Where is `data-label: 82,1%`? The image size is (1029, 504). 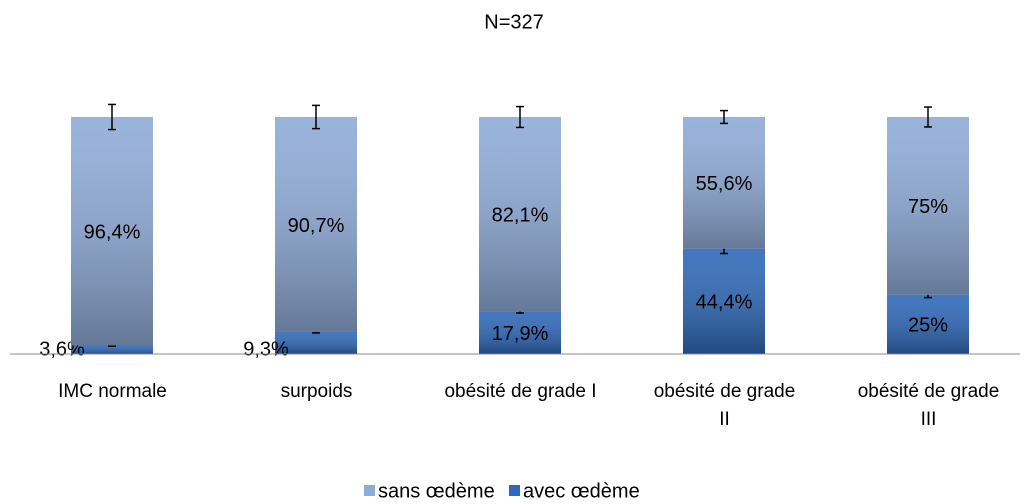
data-label: 82,1% is located at coordinates (520, 216).